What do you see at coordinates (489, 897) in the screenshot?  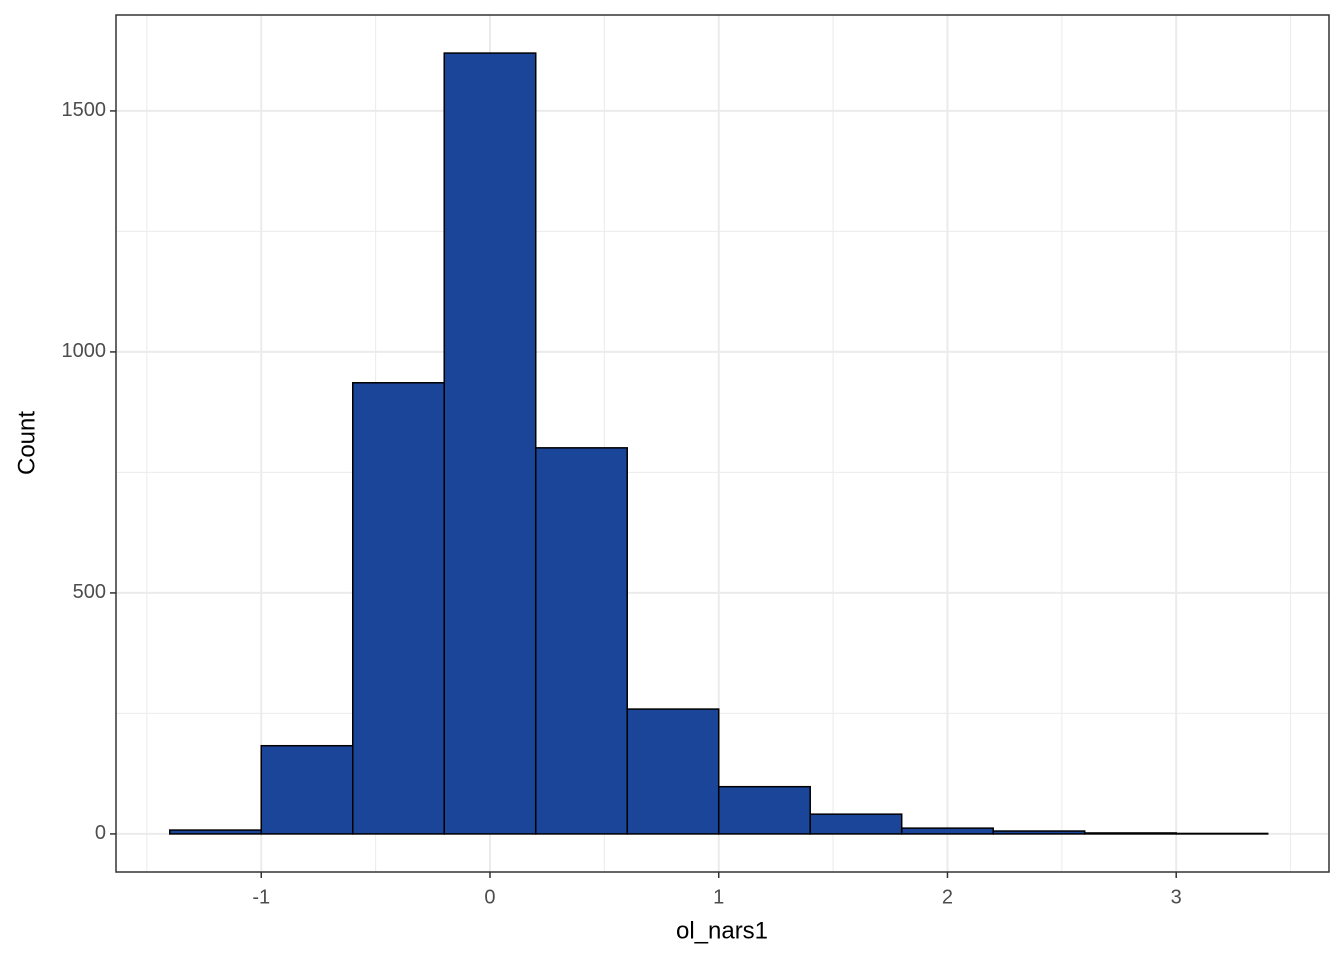 I see `x-tick-label: 0` at bounding box center [489, 897].